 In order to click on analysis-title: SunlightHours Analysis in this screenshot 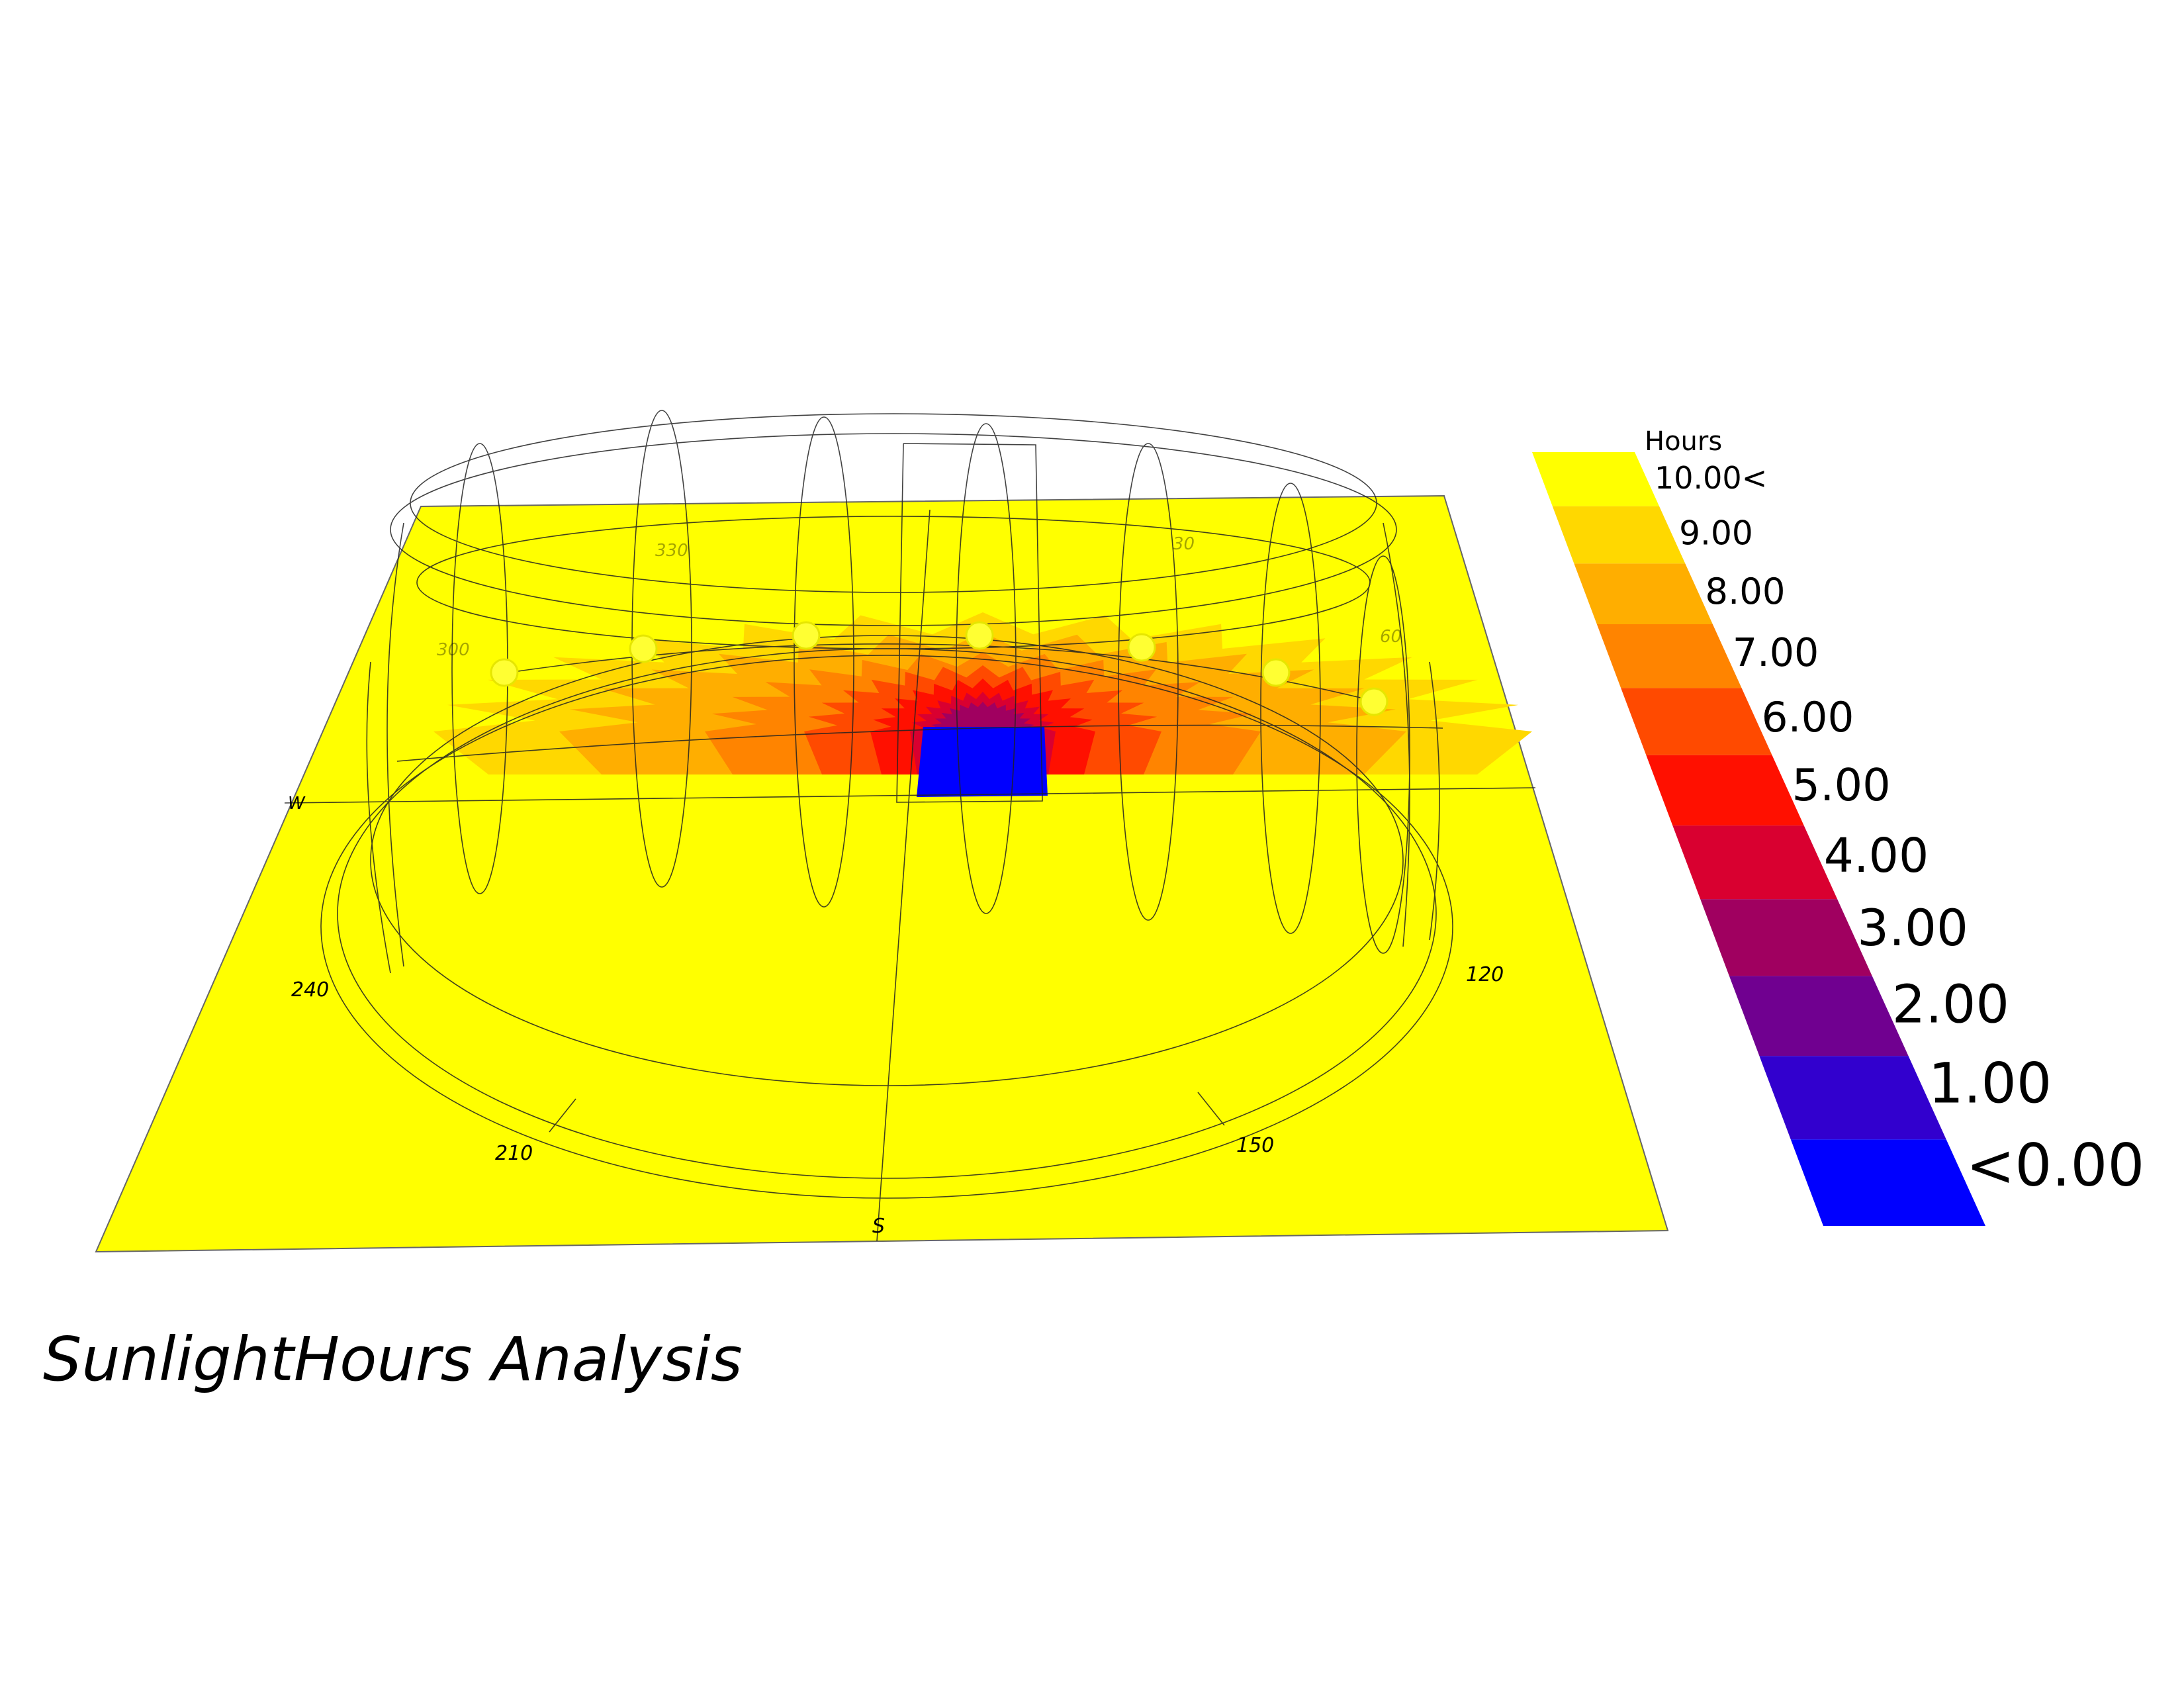, I will do `click(393, 1359)`.